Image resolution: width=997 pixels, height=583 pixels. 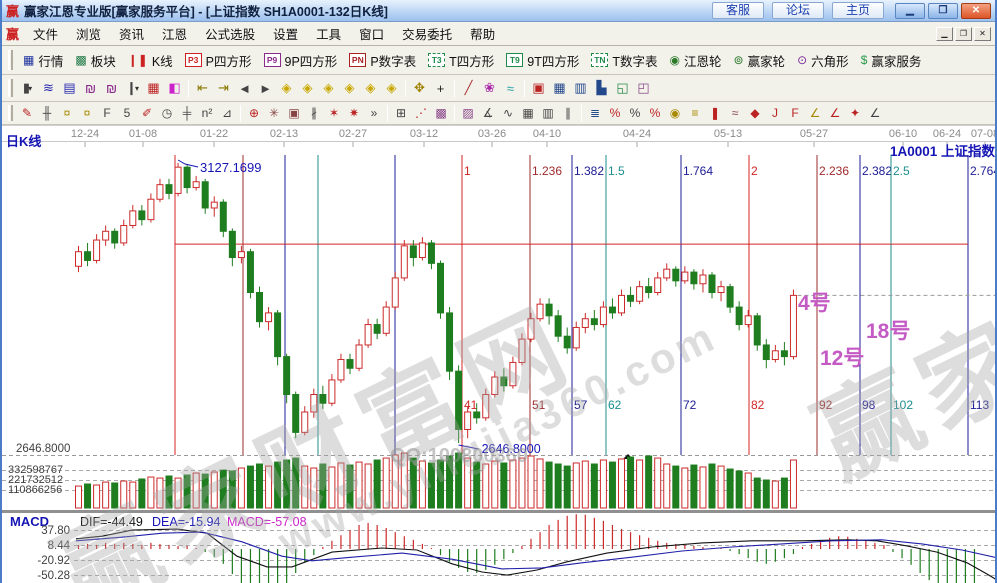 What do you see at coordinates (655, 113) in the screenshot?
I see `percent-low-icon: %` at bounding box center [655, 113].